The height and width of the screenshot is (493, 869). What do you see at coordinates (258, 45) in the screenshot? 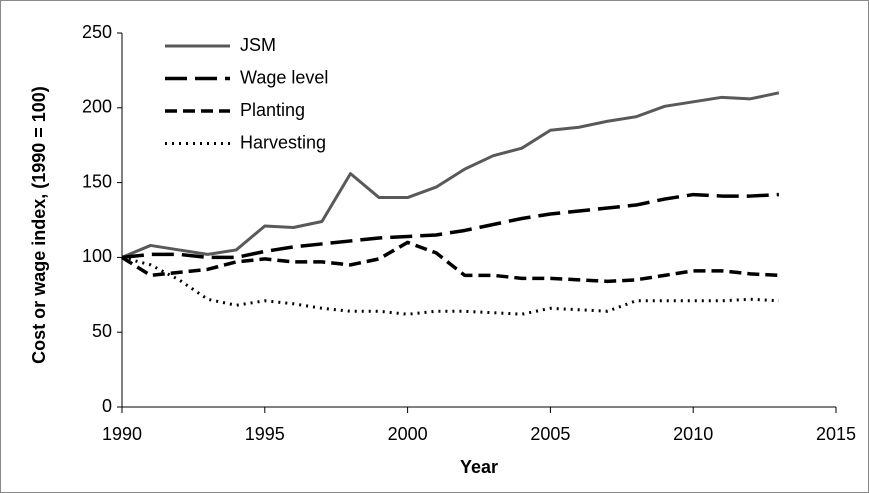
I see `legend-label: JSM` at bounding box center [258, 45].